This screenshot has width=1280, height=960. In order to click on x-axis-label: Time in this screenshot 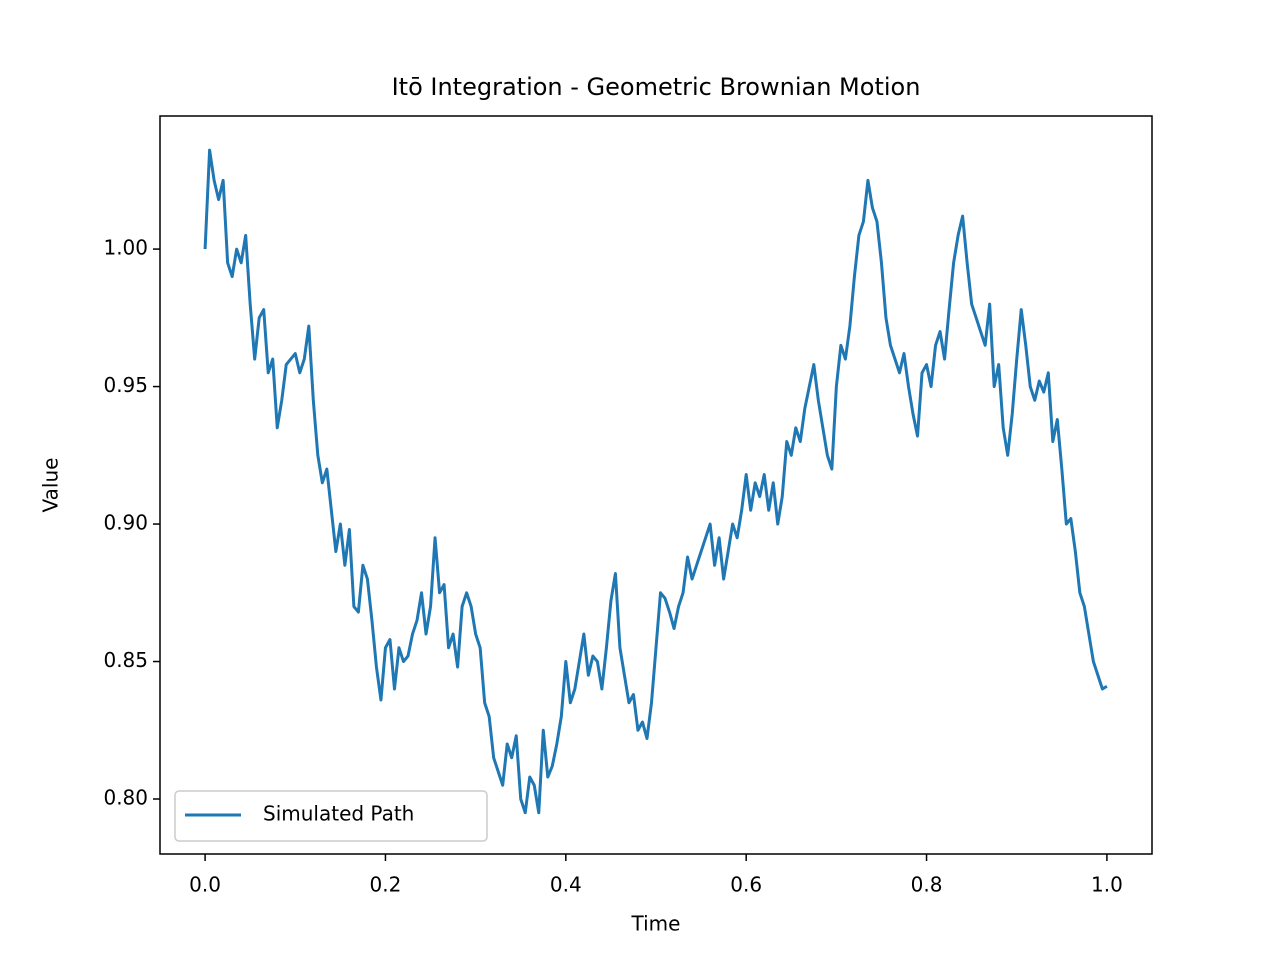, I will do `click(656, 924)`.